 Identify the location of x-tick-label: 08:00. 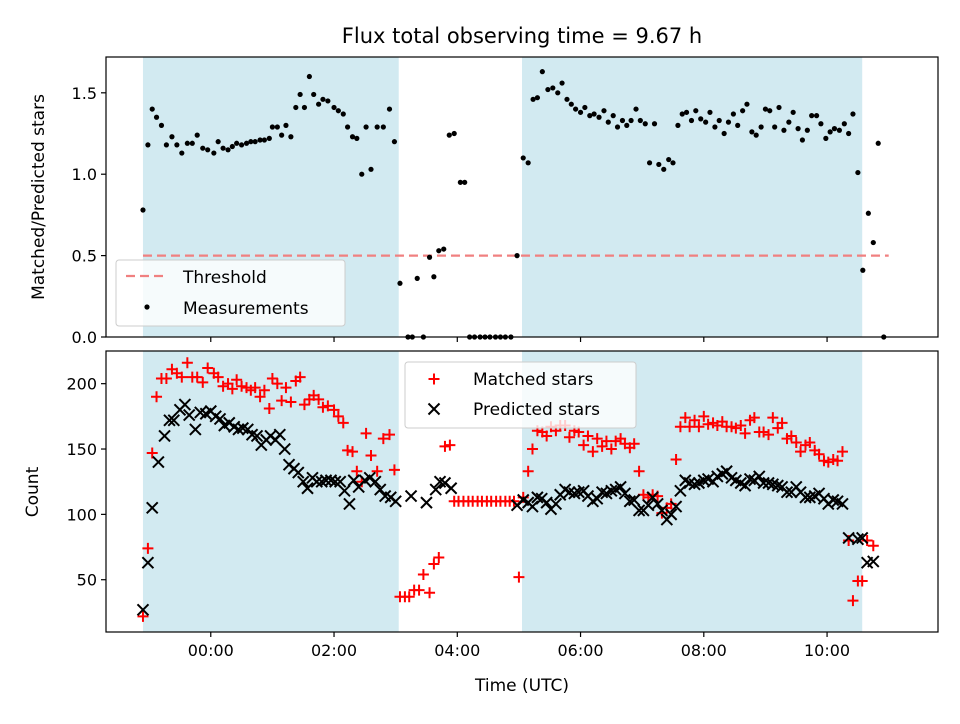
(704, 650).